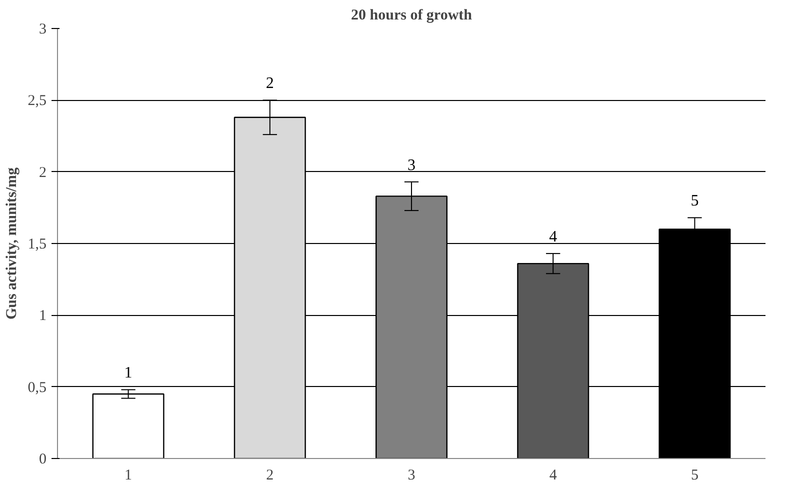  I want to click on x-tick-label: 1, so click(128, 476).